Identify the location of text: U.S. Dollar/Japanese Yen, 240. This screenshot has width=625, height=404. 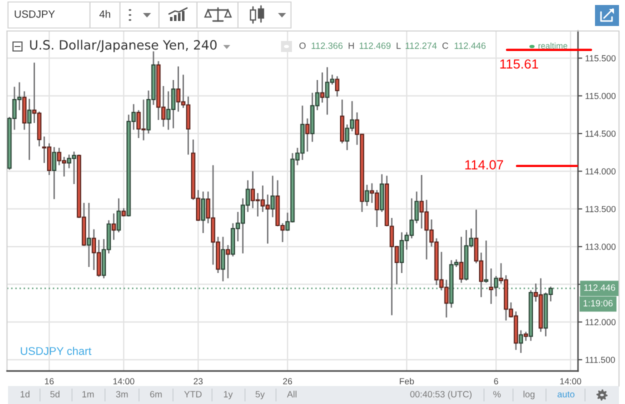
(123, 46).